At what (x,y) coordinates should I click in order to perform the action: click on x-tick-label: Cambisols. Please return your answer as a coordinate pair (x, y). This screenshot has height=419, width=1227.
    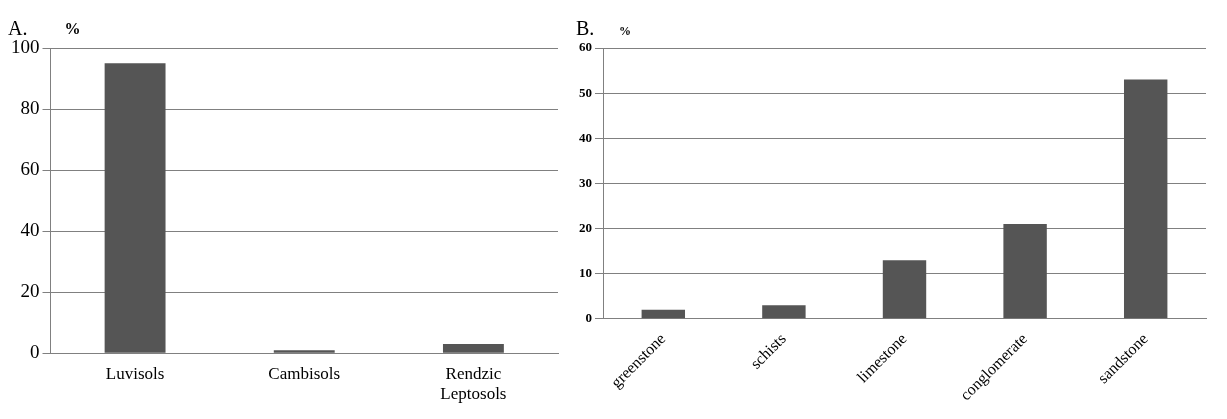
    Looking at the image, I should click on (304, 373).